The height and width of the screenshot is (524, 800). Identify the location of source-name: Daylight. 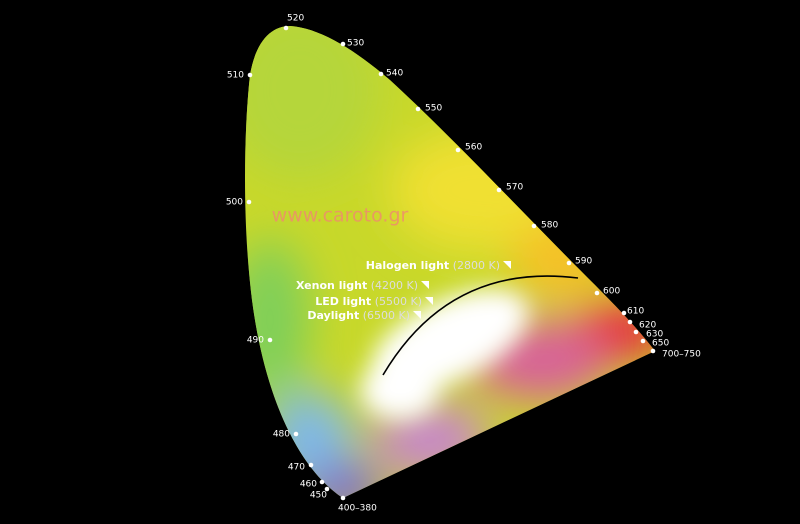
(333, 315).